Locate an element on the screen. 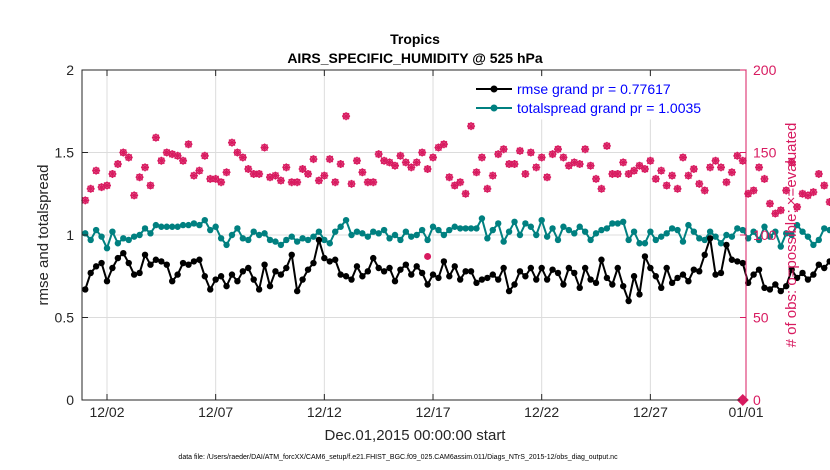  legend-box is located at coordinates (607, 98).